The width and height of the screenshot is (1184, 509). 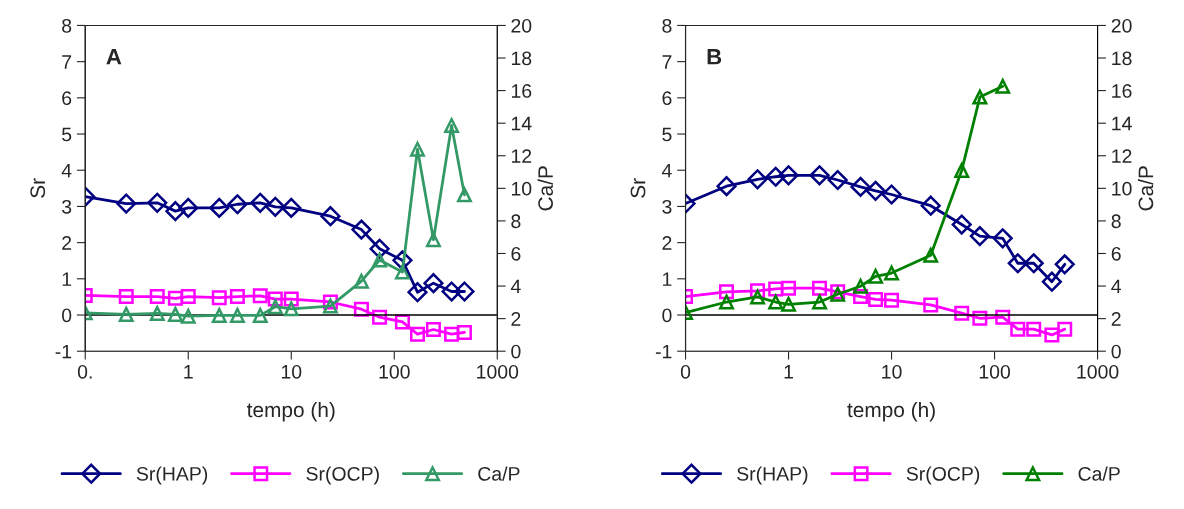 I want to click on x-tick-label: 0, so click(x=685, y=371).